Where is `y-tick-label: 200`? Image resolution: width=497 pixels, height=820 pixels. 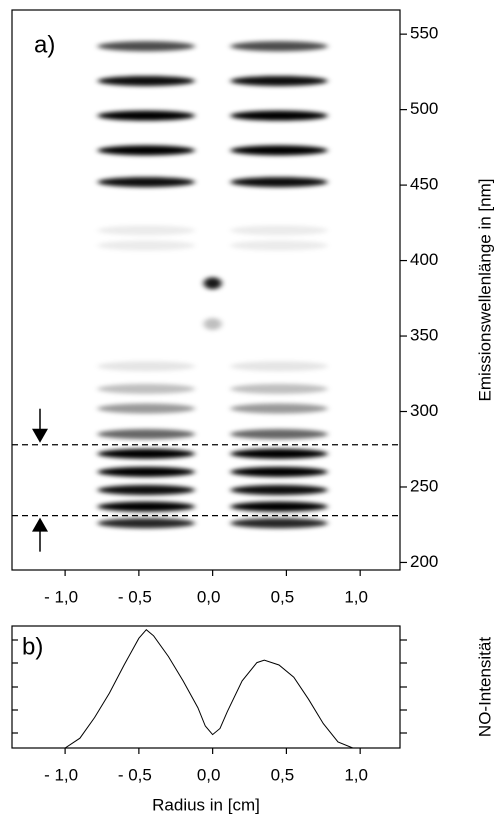
y-tick-label: 200 is located at coordinates (424, 561).